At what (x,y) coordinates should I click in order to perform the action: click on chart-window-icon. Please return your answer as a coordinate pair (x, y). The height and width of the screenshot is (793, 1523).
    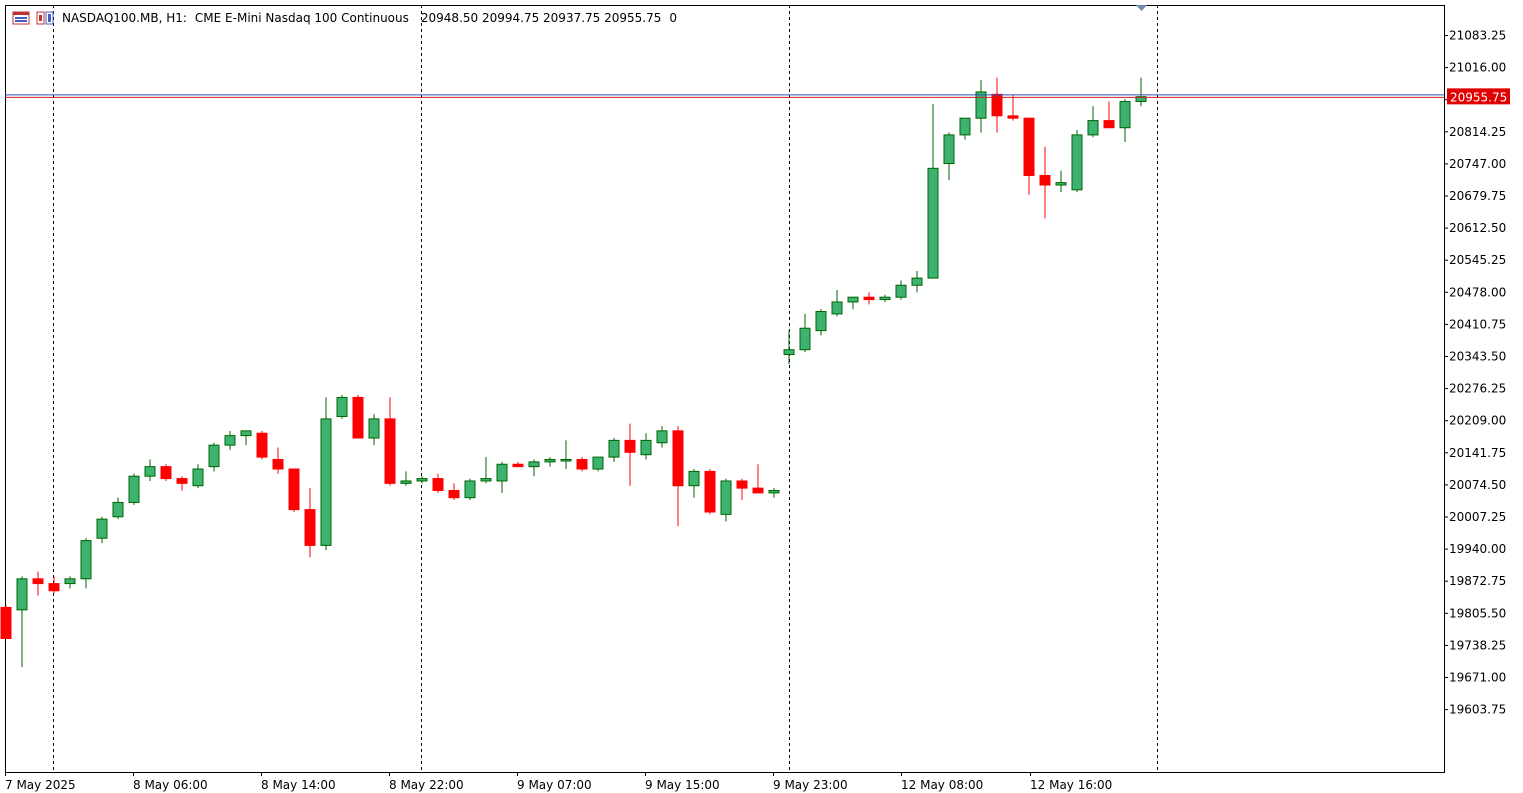
    Looking at the image, I should click on (21, 18).